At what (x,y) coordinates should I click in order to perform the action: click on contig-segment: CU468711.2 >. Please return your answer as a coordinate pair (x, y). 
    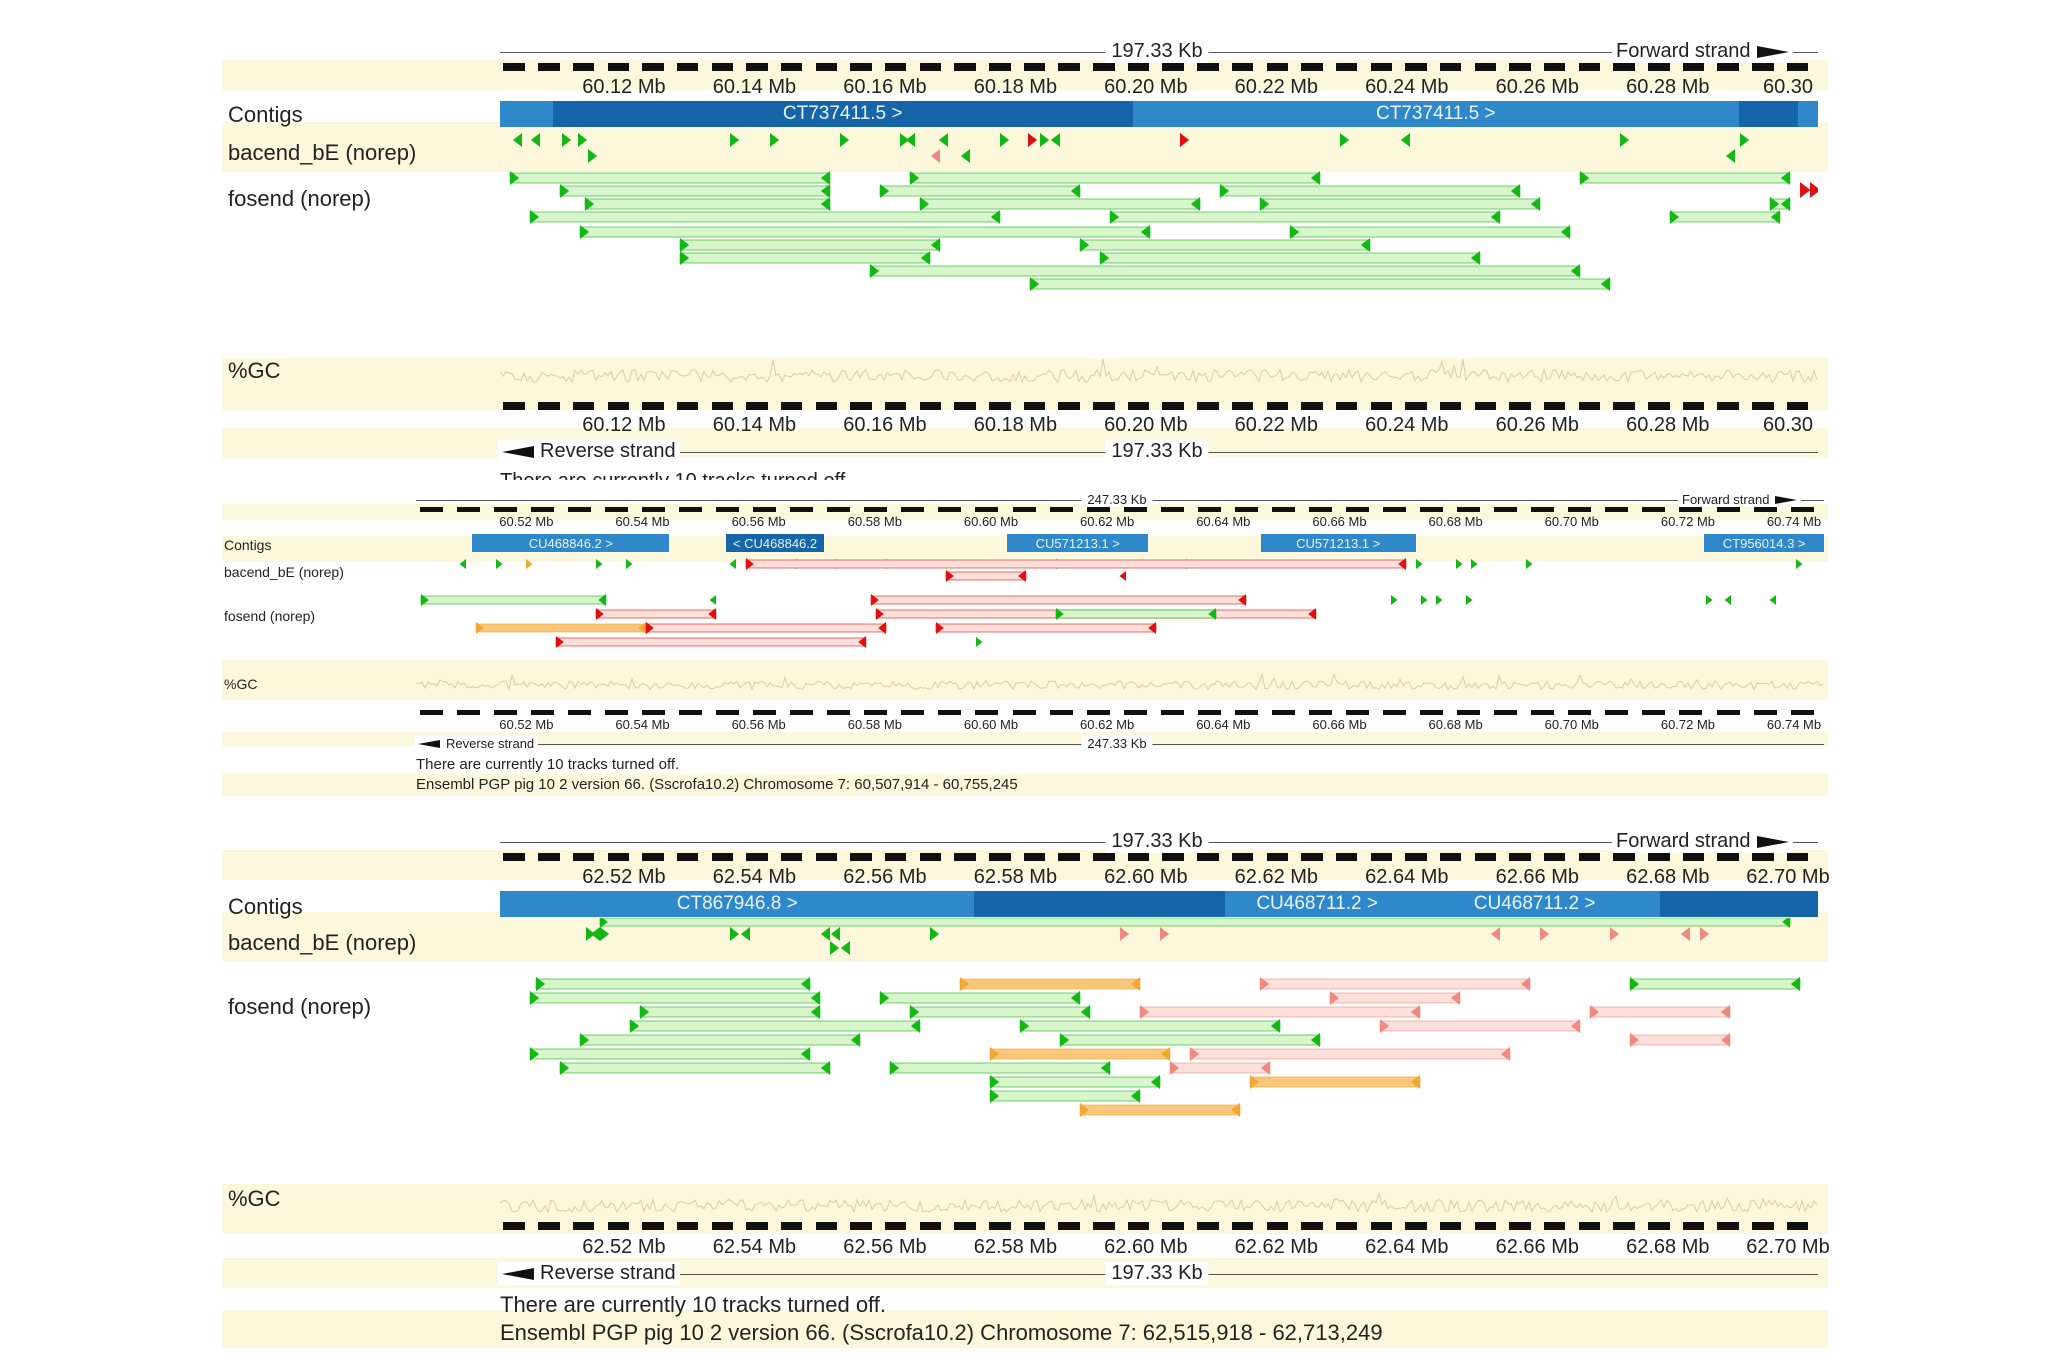
    Looking at the image, I should click on (1317, 904).